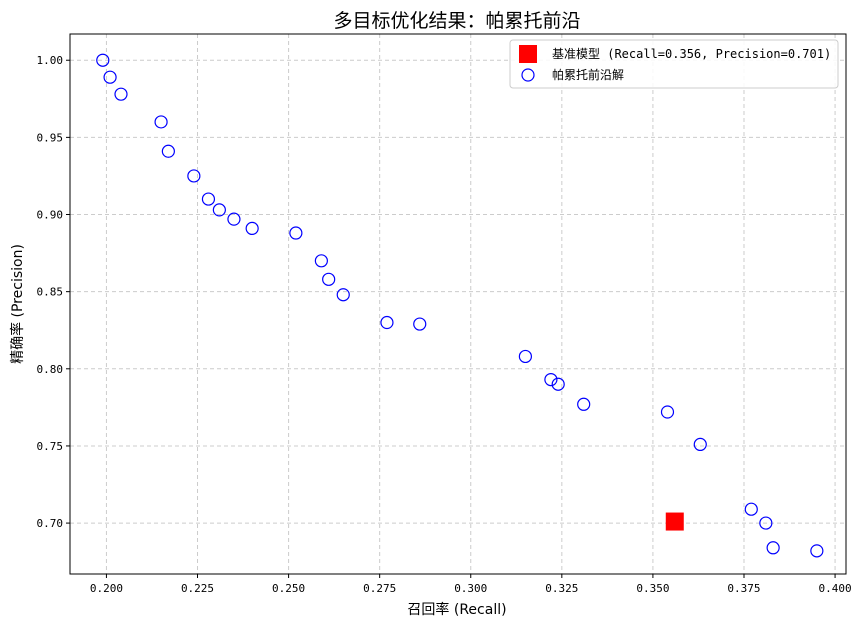 Image resolution: width=855 pixels, height=627 pixels. Describe the element at coordinates (456, 21) in the screenshot. I see `chart-title: 多目标优化结果：帕累托前沿` at that location.